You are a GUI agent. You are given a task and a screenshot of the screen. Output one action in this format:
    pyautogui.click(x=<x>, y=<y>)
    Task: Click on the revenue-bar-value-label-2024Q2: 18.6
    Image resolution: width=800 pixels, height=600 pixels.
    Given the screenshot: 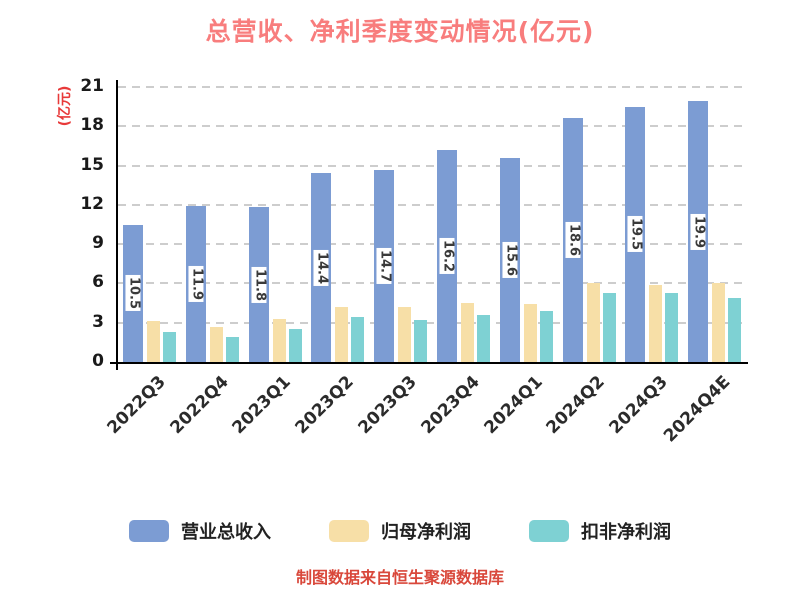 What is the action you would take?
    pyautogui.click(x=573, y=240)
    